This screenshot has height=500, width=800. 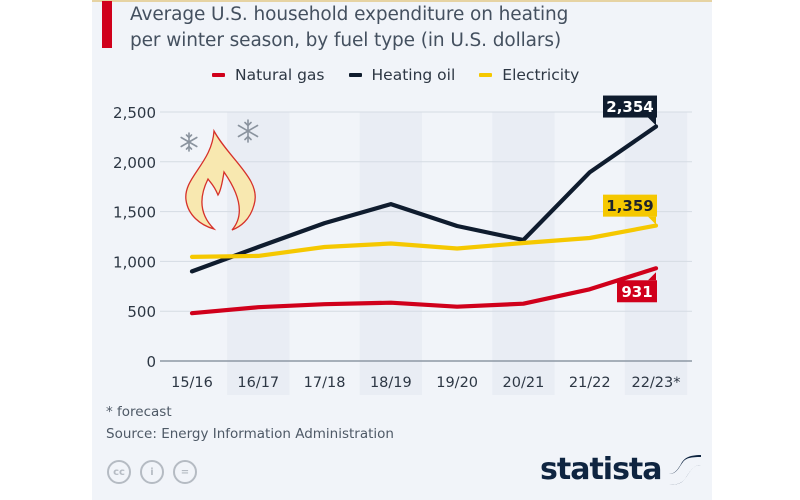 What do you see at coordinates (139, 412) in the screenshot?
I see `forecast-note: * forecast` at bounding box center [139, 412].